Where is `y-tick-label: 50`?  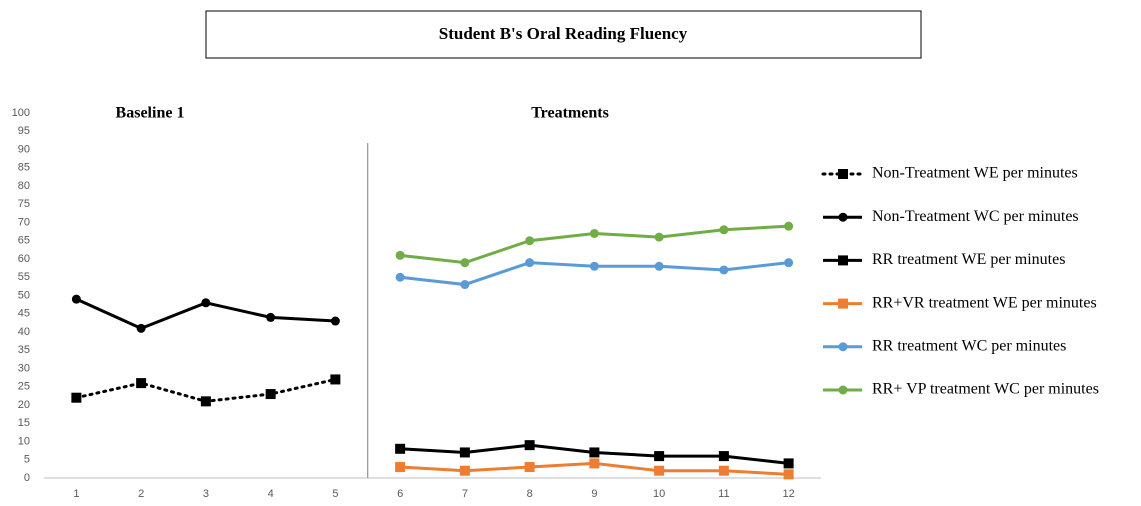
y-tick-label: 50 is located at coordinates (24, 295).